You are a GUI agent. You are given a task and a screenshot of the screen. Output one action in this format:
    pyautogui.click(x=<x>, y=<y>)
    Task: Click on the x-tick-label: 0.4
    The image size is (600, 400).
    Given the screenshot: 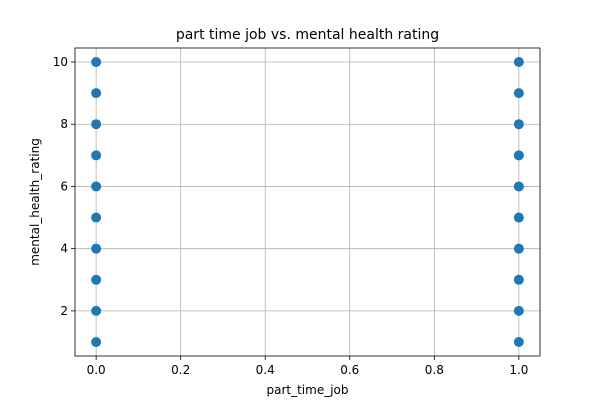 What is the action you would take?
    pyautogui.click(x=265, y=370)
    